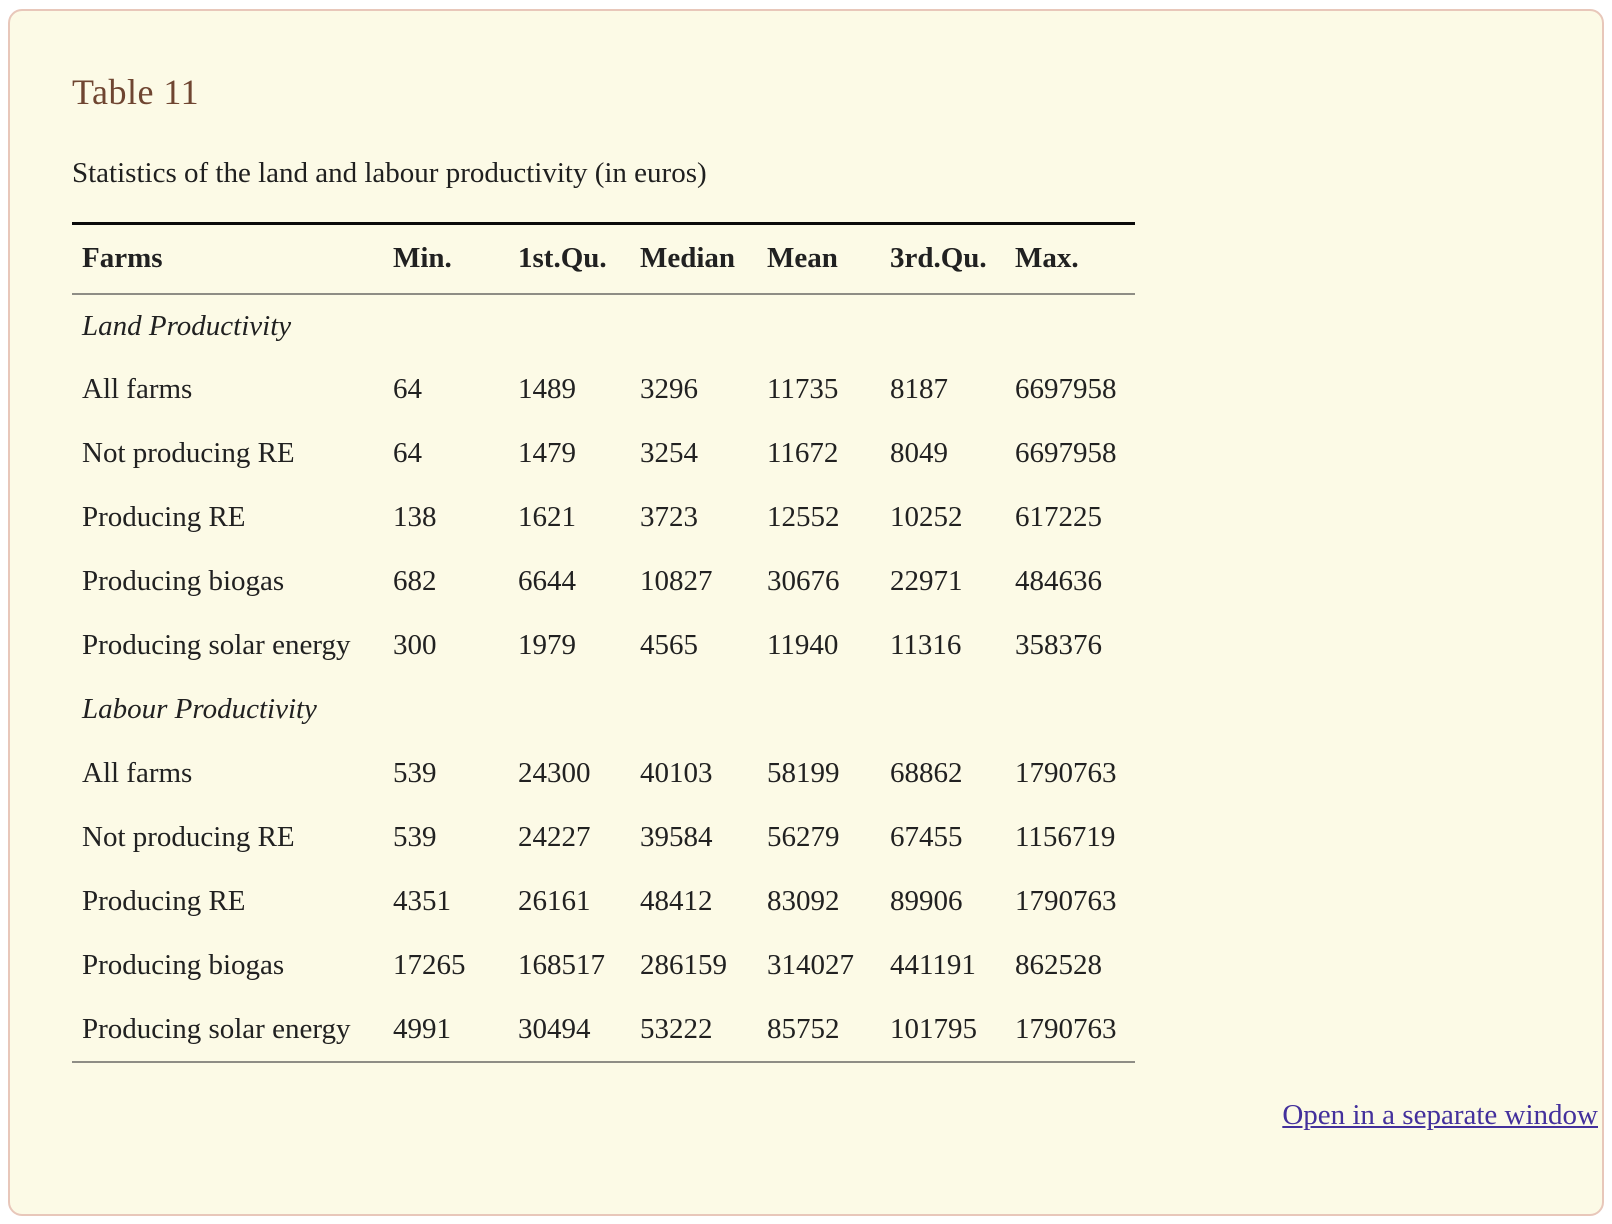 The width and height of the screenshot is (1612, 1224). I want to click on cell-value: 53222, so click(676, 1028).